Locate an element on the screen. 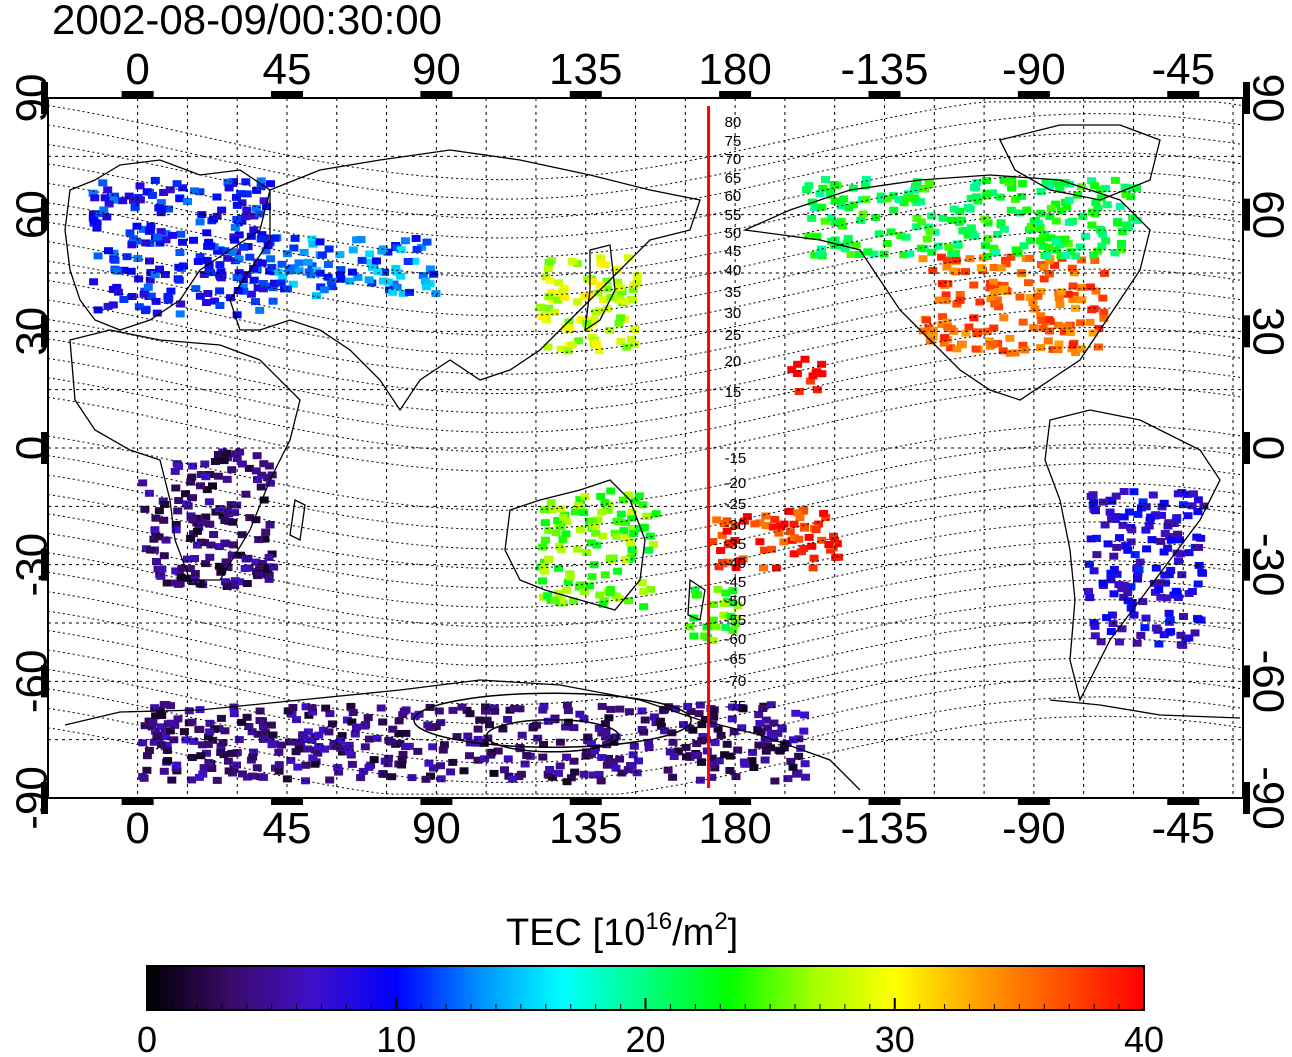  magnetic-contour is located at coordinates (645, 156).